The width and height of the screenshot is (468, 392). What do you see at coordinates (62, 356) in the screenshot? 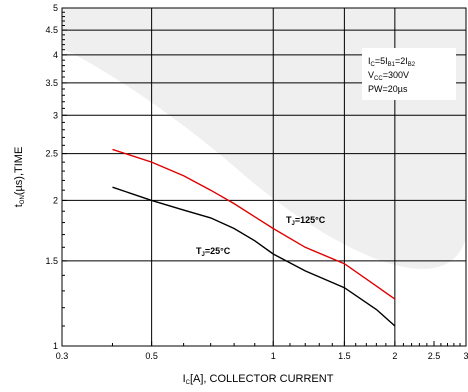
I see `x-tick-label: 0.3` at bounding box center [62, 356].